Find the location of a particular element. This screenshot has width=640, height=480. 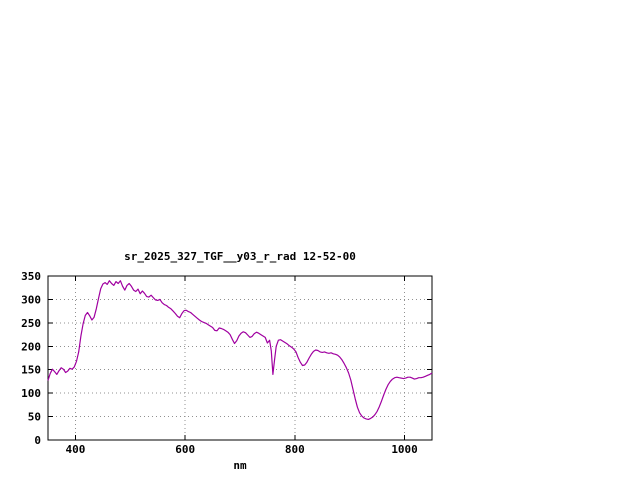

y-tick-label: 50 is located at coordinates (34, 417).